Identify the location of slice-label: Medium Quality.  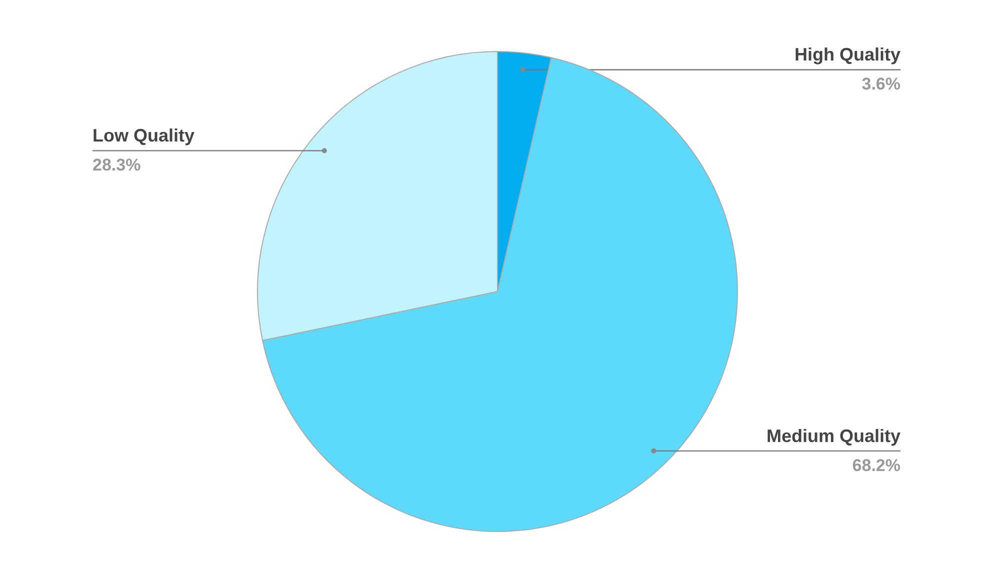
(833, 436).